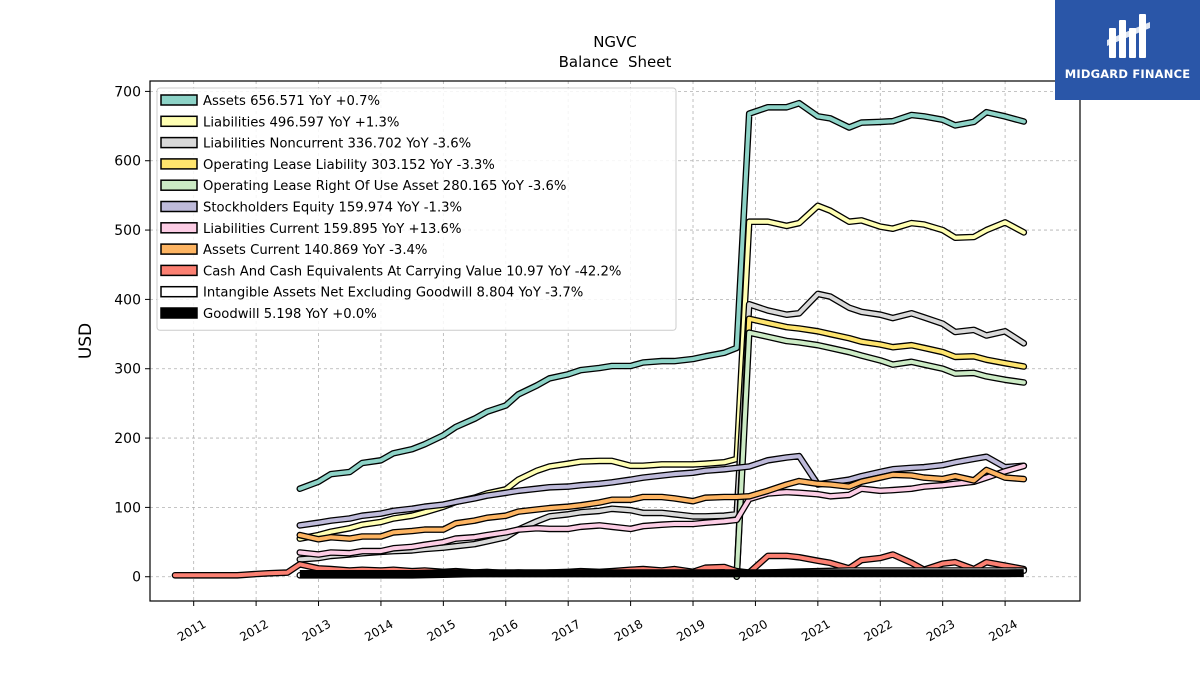  I want to click on legend-entry: Liabilities Current 159.895 YoY +13.6%, so click(310, 229).